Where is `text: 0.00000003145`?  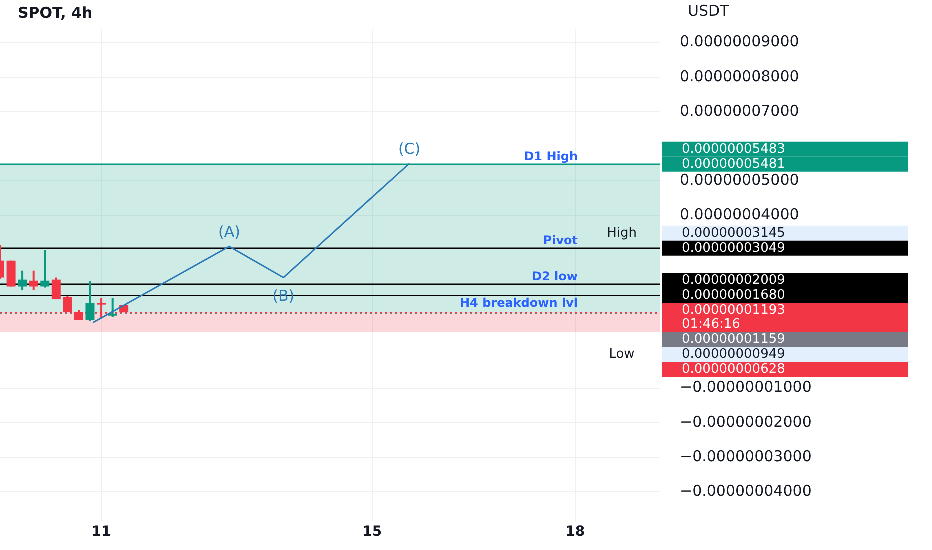 text: 0.00000003145 is located at coordinates (734, 233).